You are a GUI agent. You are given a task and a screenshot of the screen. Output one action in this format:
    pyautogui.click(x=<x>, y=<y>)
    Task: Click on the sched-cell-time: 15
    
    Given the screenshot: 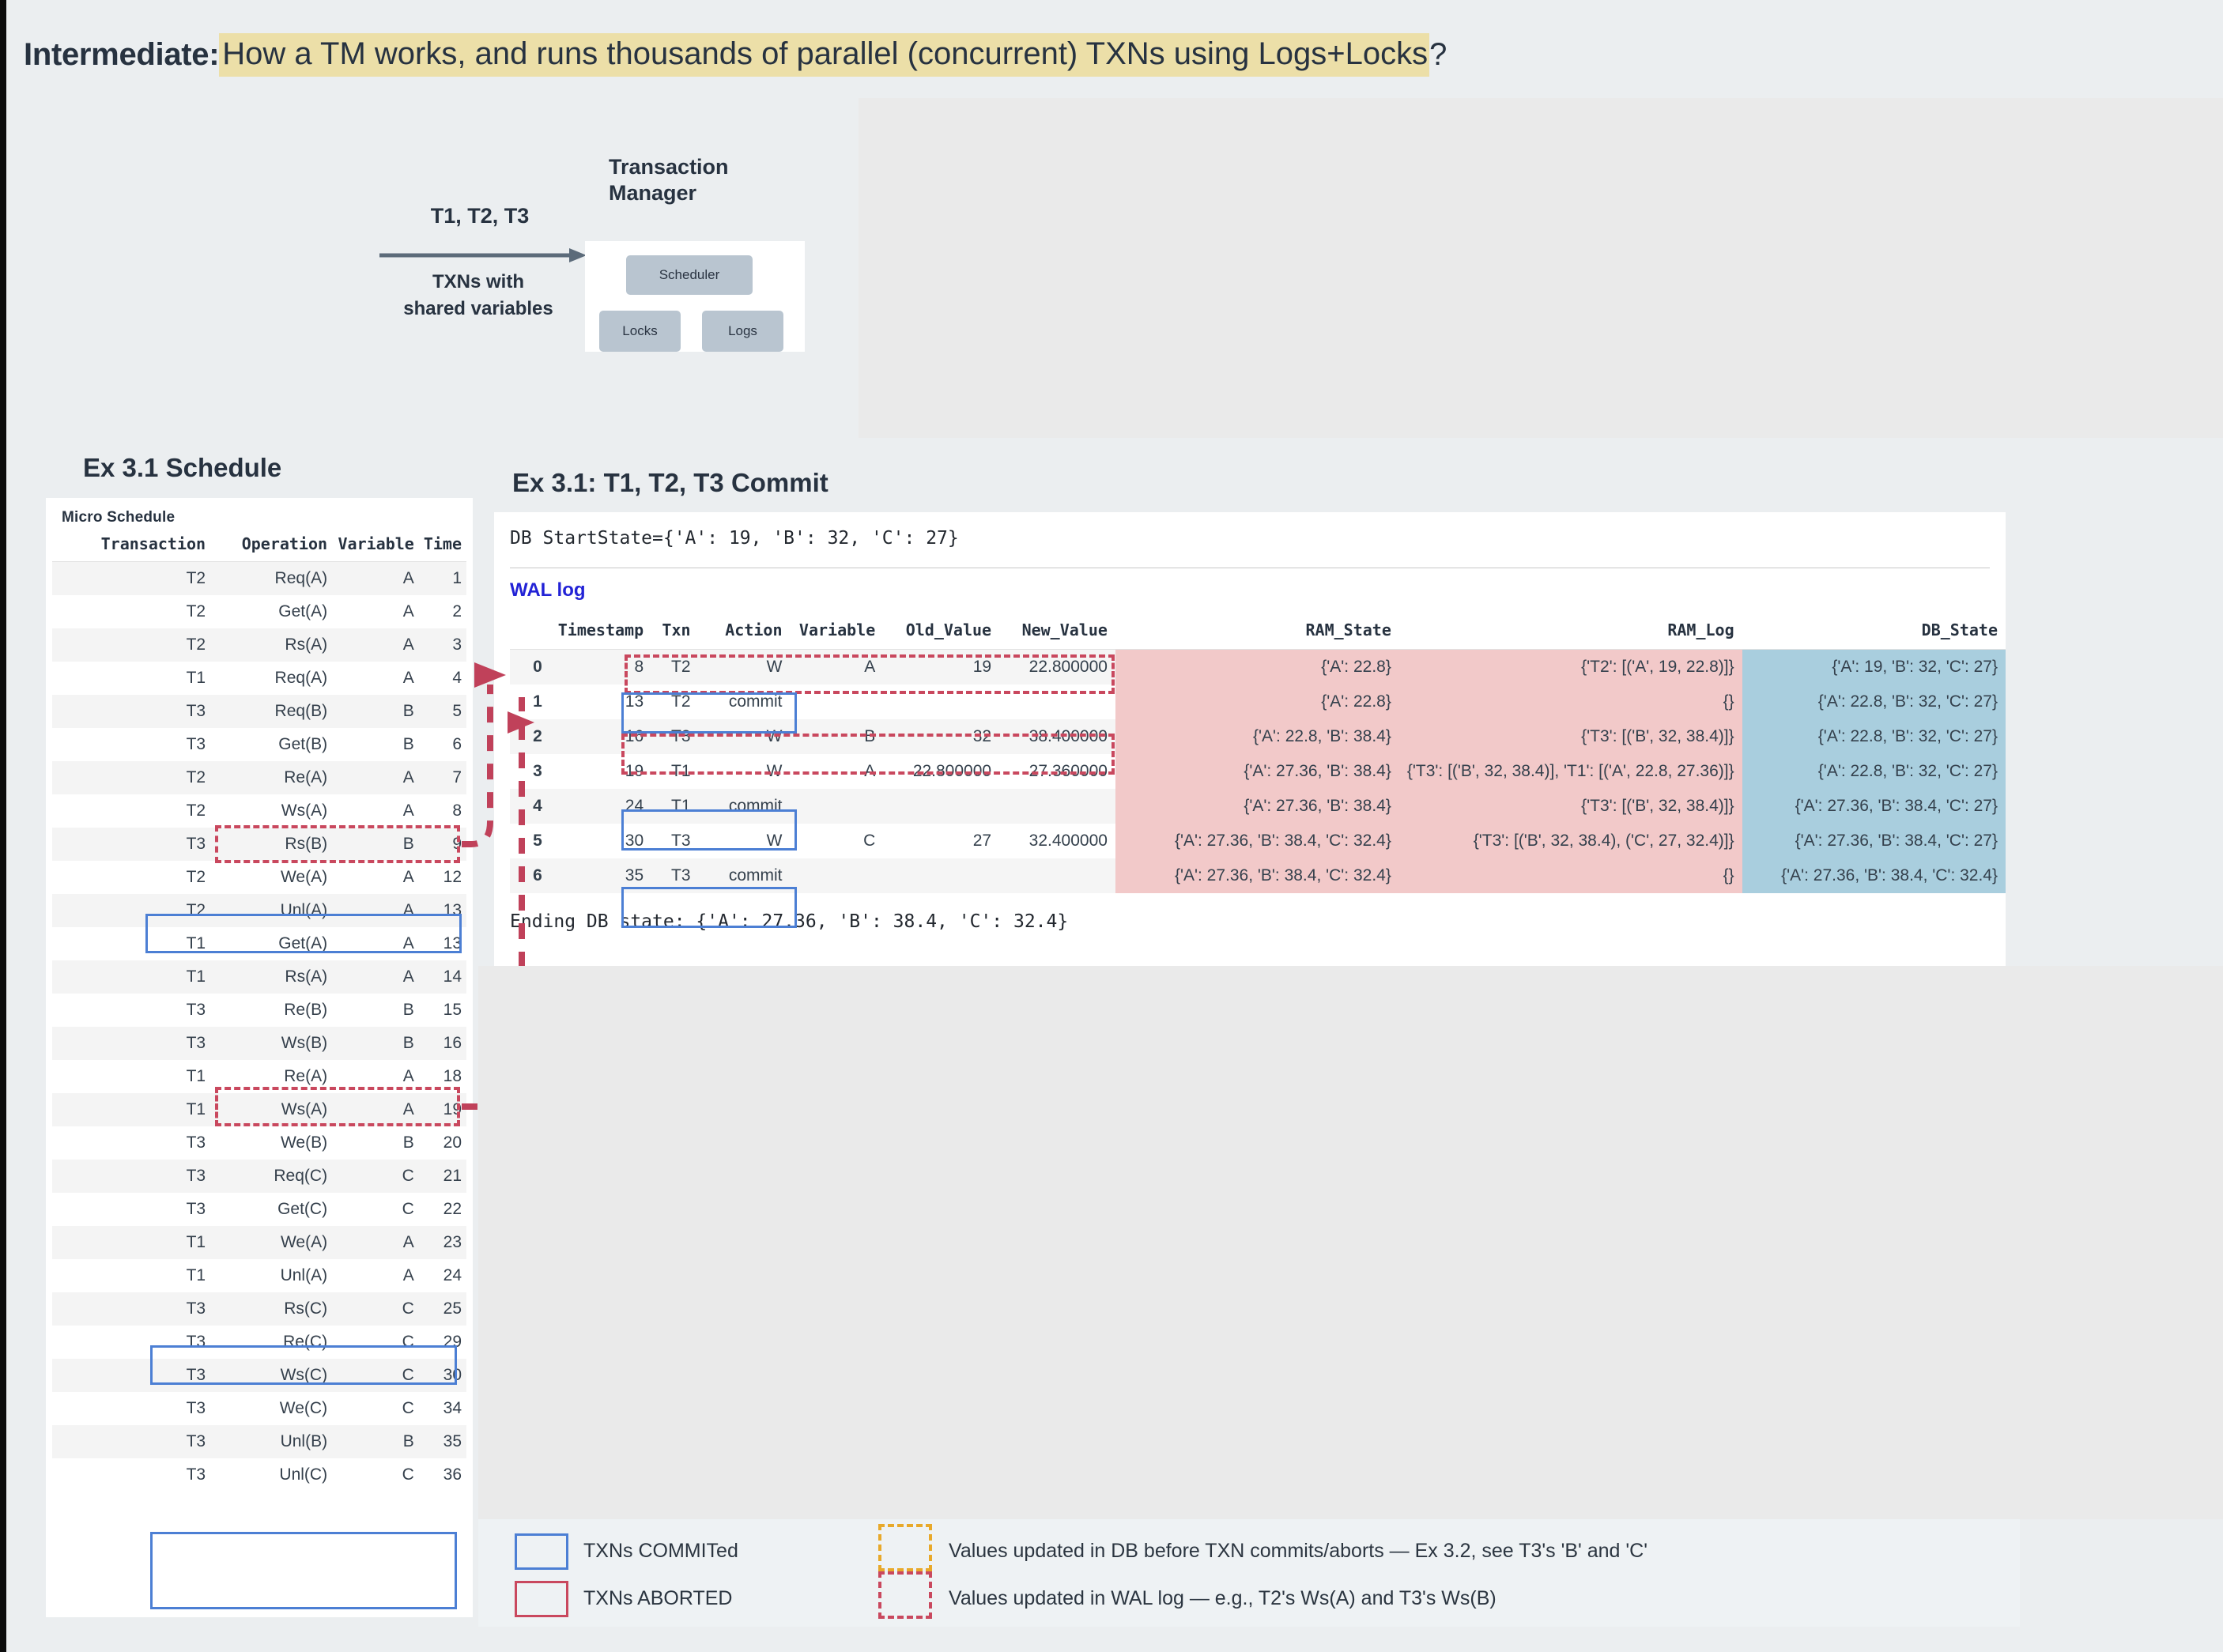 What is the action you would take?
    pyautogui.click(x=452, y=1010)
    